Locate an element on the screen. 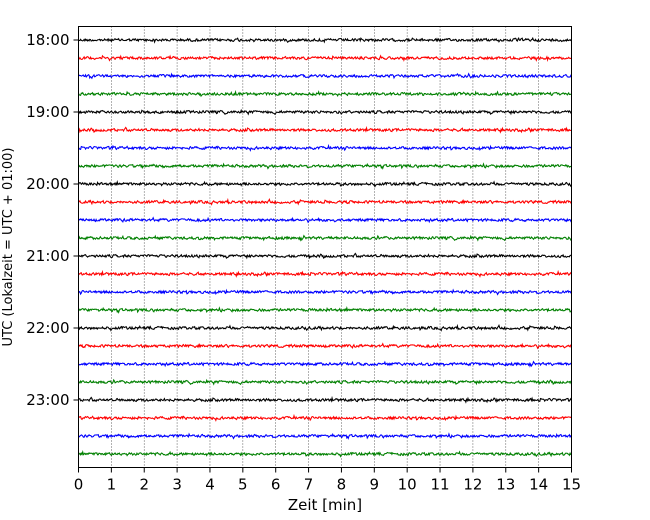  trace-22:15 is located at coordinates (324, 346).